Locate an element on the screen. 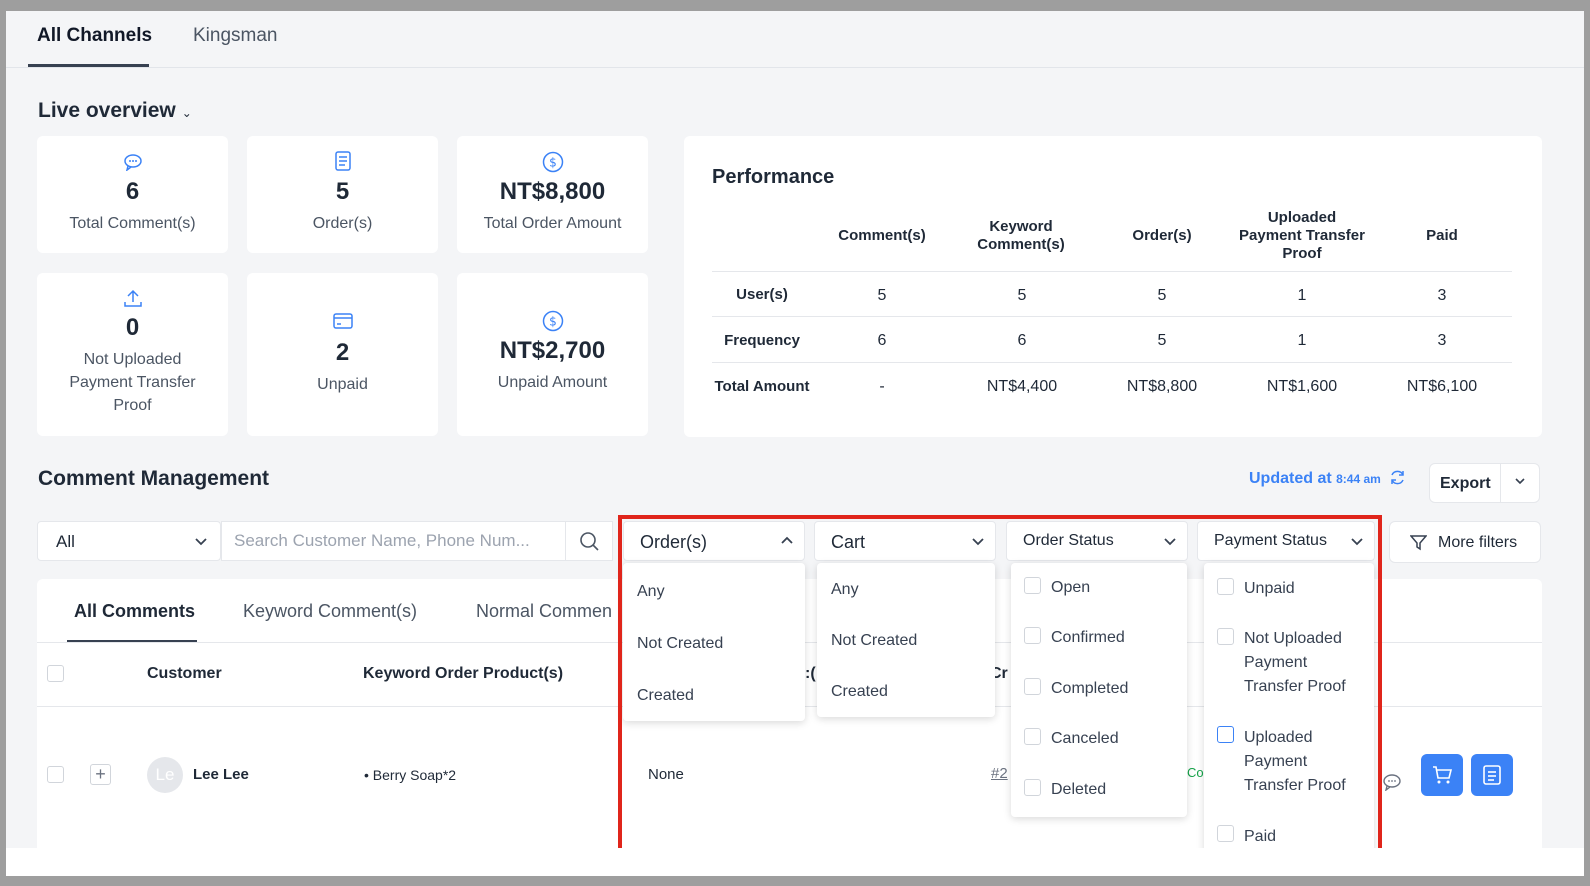 The width and height of the screenshot is (1590, 886). cart-icon is located at coordinates (1443, 775).